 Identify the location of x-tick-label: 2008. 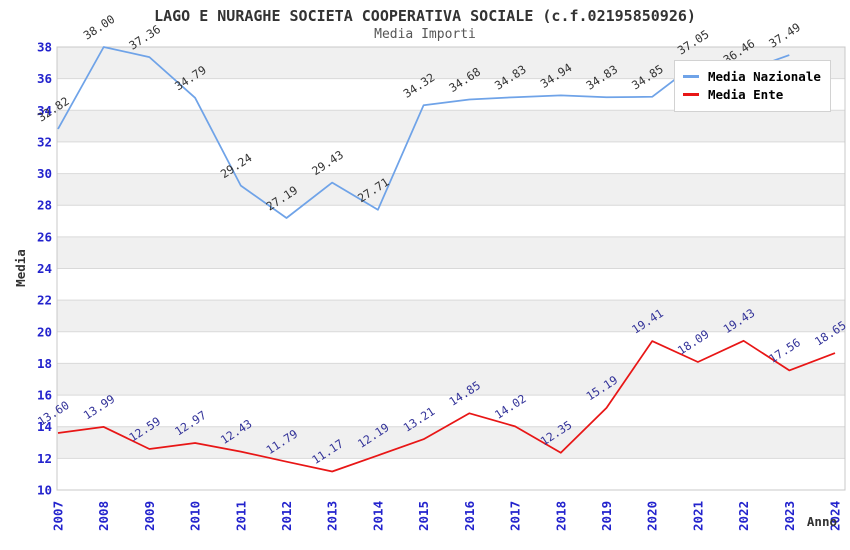
(103, 516).